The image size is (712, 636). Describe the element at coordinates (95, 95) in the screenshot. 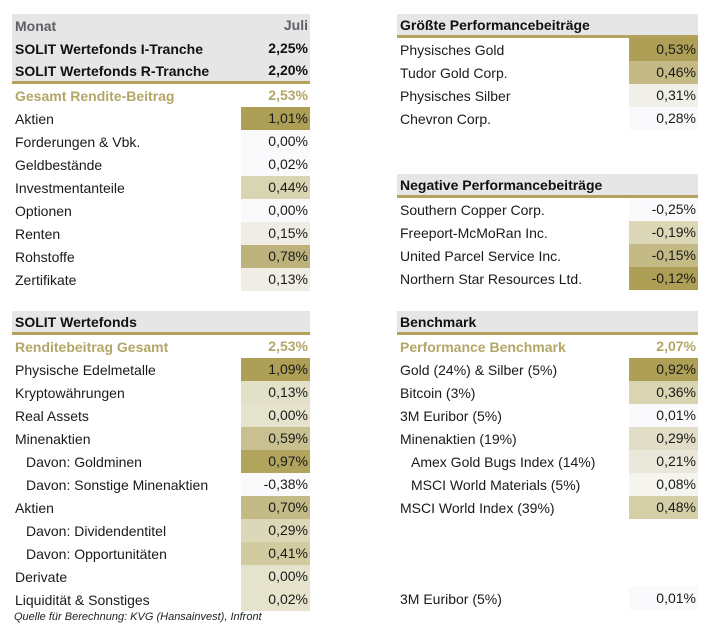

I see `total-label: Gesamt Rendite-Beitrag` at that location.